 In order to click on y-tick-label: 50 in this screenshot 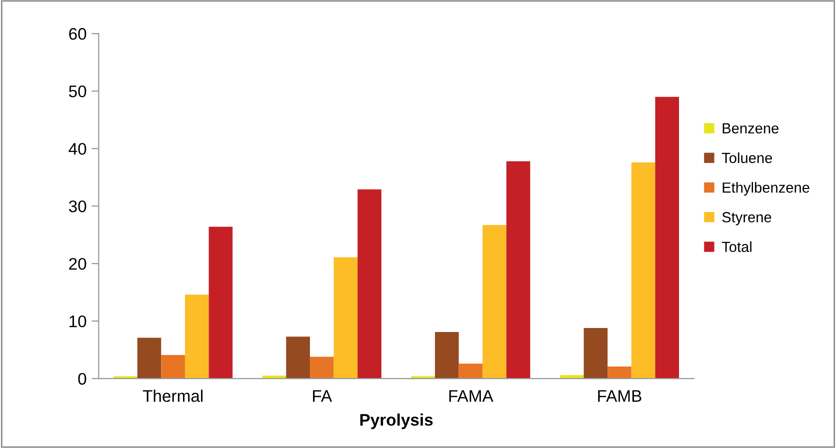, I will do `click(77, 91)`.